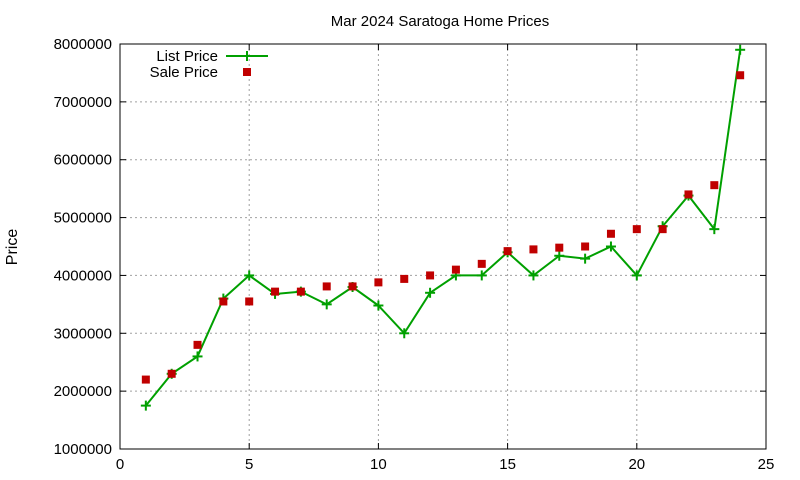 The image size is (800, 480). What do you see at coordinates (766, 464) in the screenshot?
I see `x-tick-label: 25` at bounding box center [766, 464].